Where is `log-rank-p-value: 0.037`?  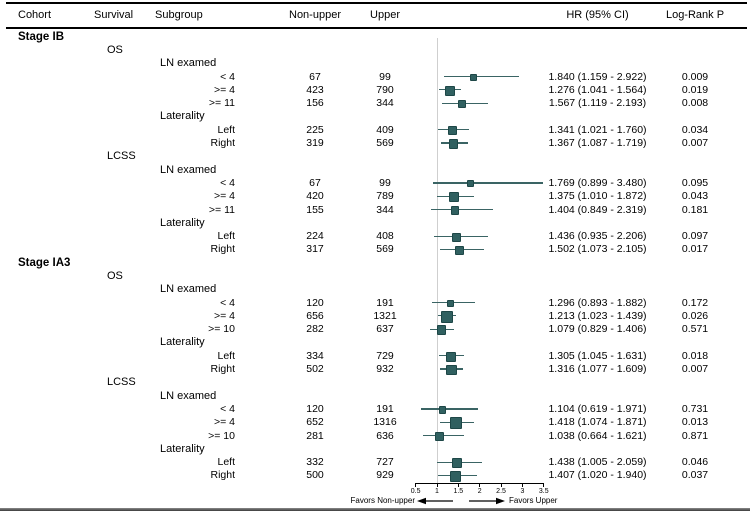 log-rank-p-value: 0.037 is located at coordinates (695, 475).